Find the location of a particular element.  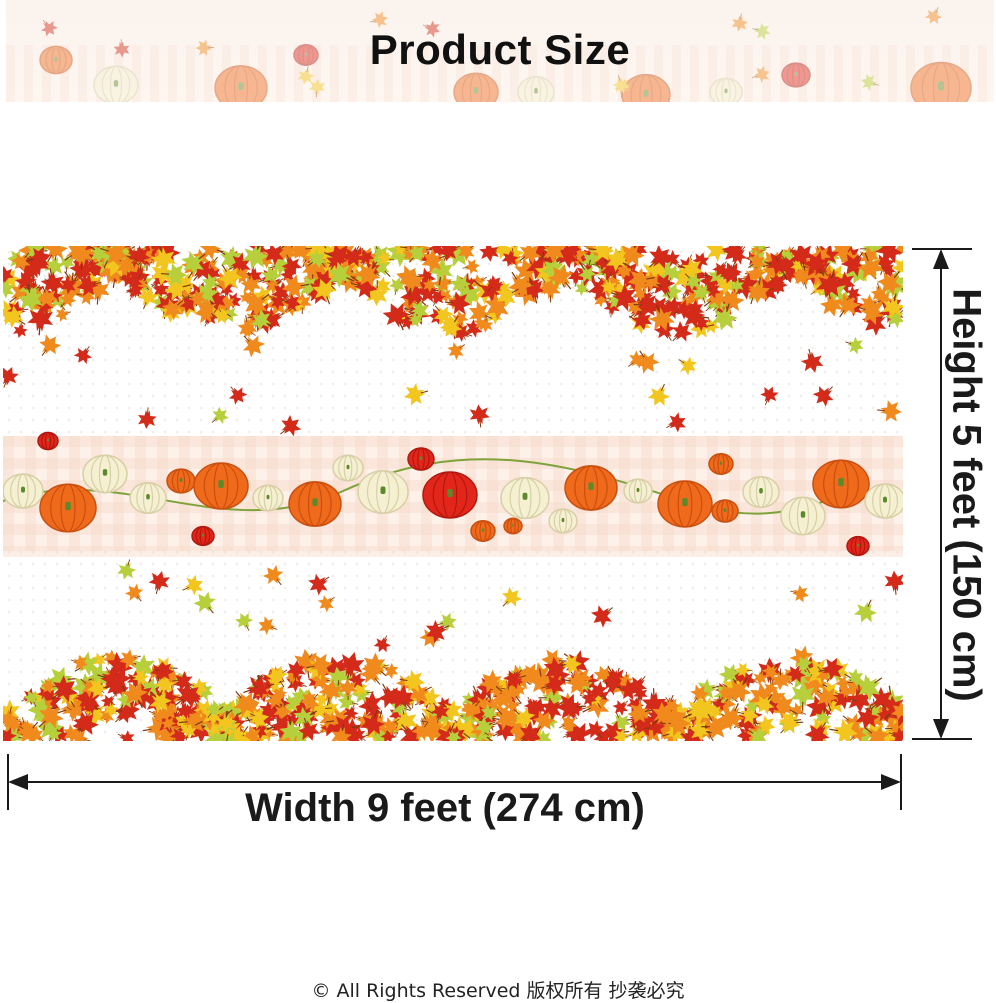

width-label: Width 9 feet (274 cm) is located at coordinates (445, 808).